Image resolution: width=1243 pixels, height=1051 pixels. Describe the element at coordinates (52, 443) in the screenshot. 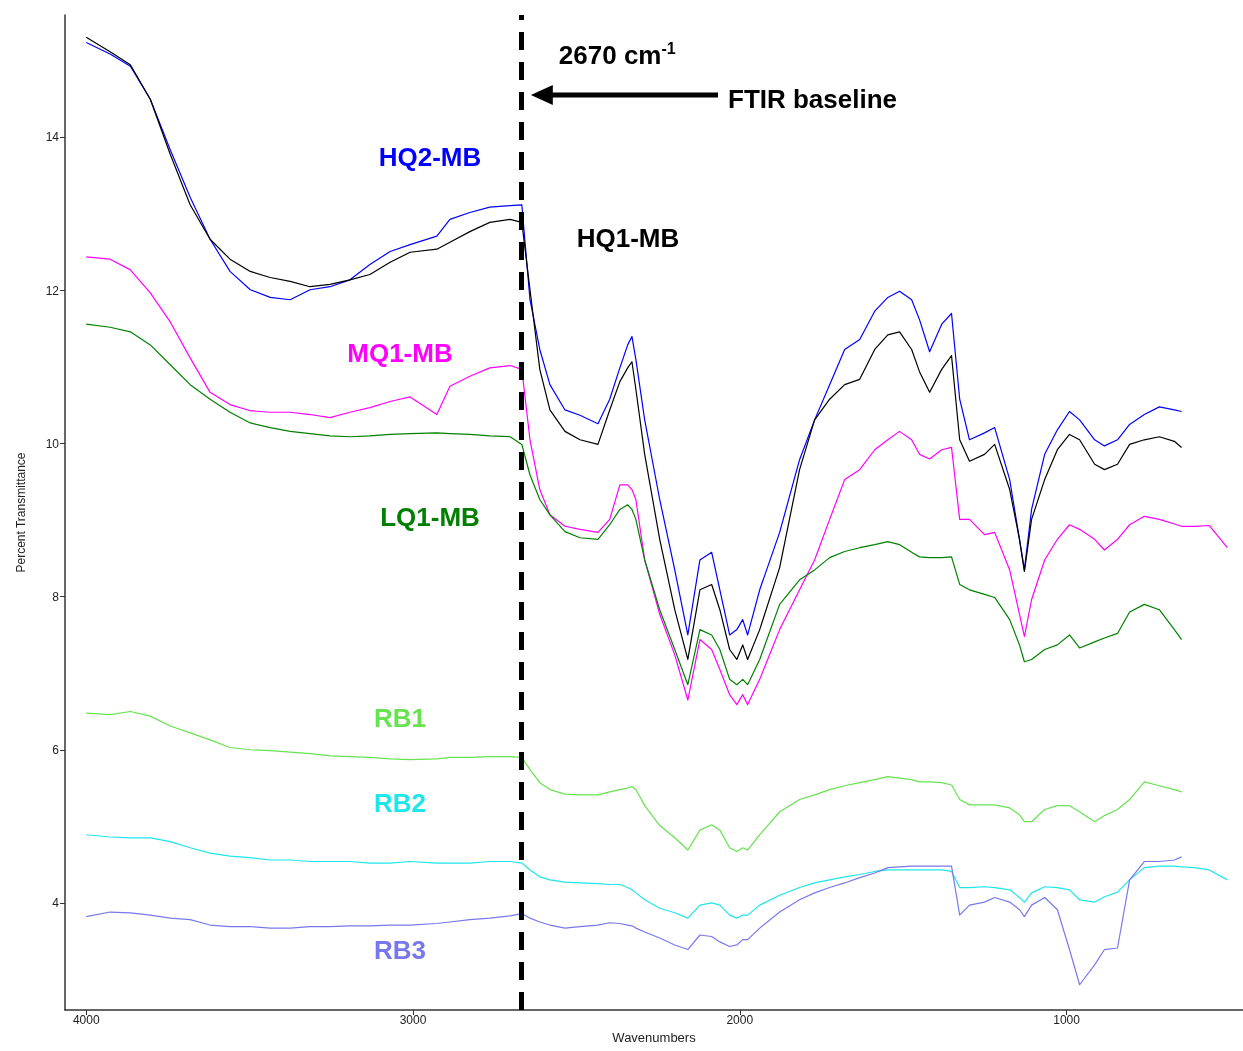

I see `y-tick-label: 10` at that location.